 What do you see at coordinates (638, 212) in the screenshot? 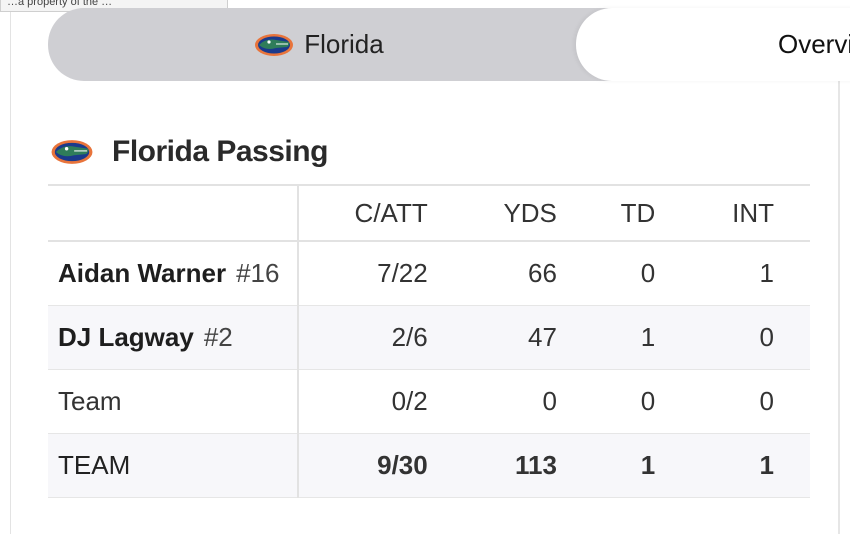
I see `header-td: TD` at bounding box center [638, 212].